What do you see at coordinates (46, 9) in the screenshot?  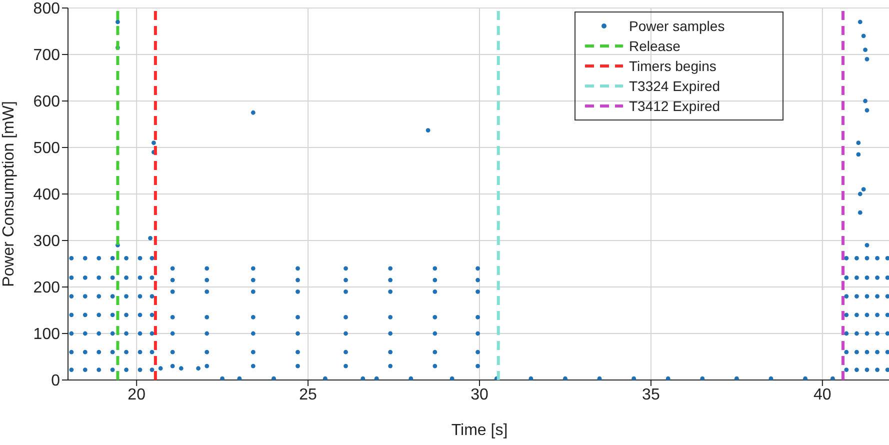 I see `y-tick-label: 800` at bounding box center [46, 9].